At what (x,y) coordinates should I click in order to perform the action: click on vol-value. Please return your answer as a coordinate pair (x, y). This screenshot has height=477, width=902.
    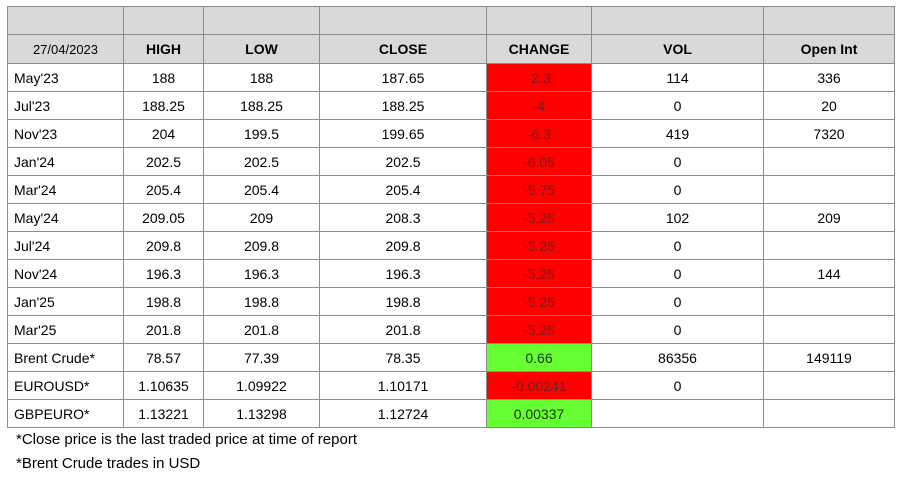
    Looking at the image, I should click on (677, 413).